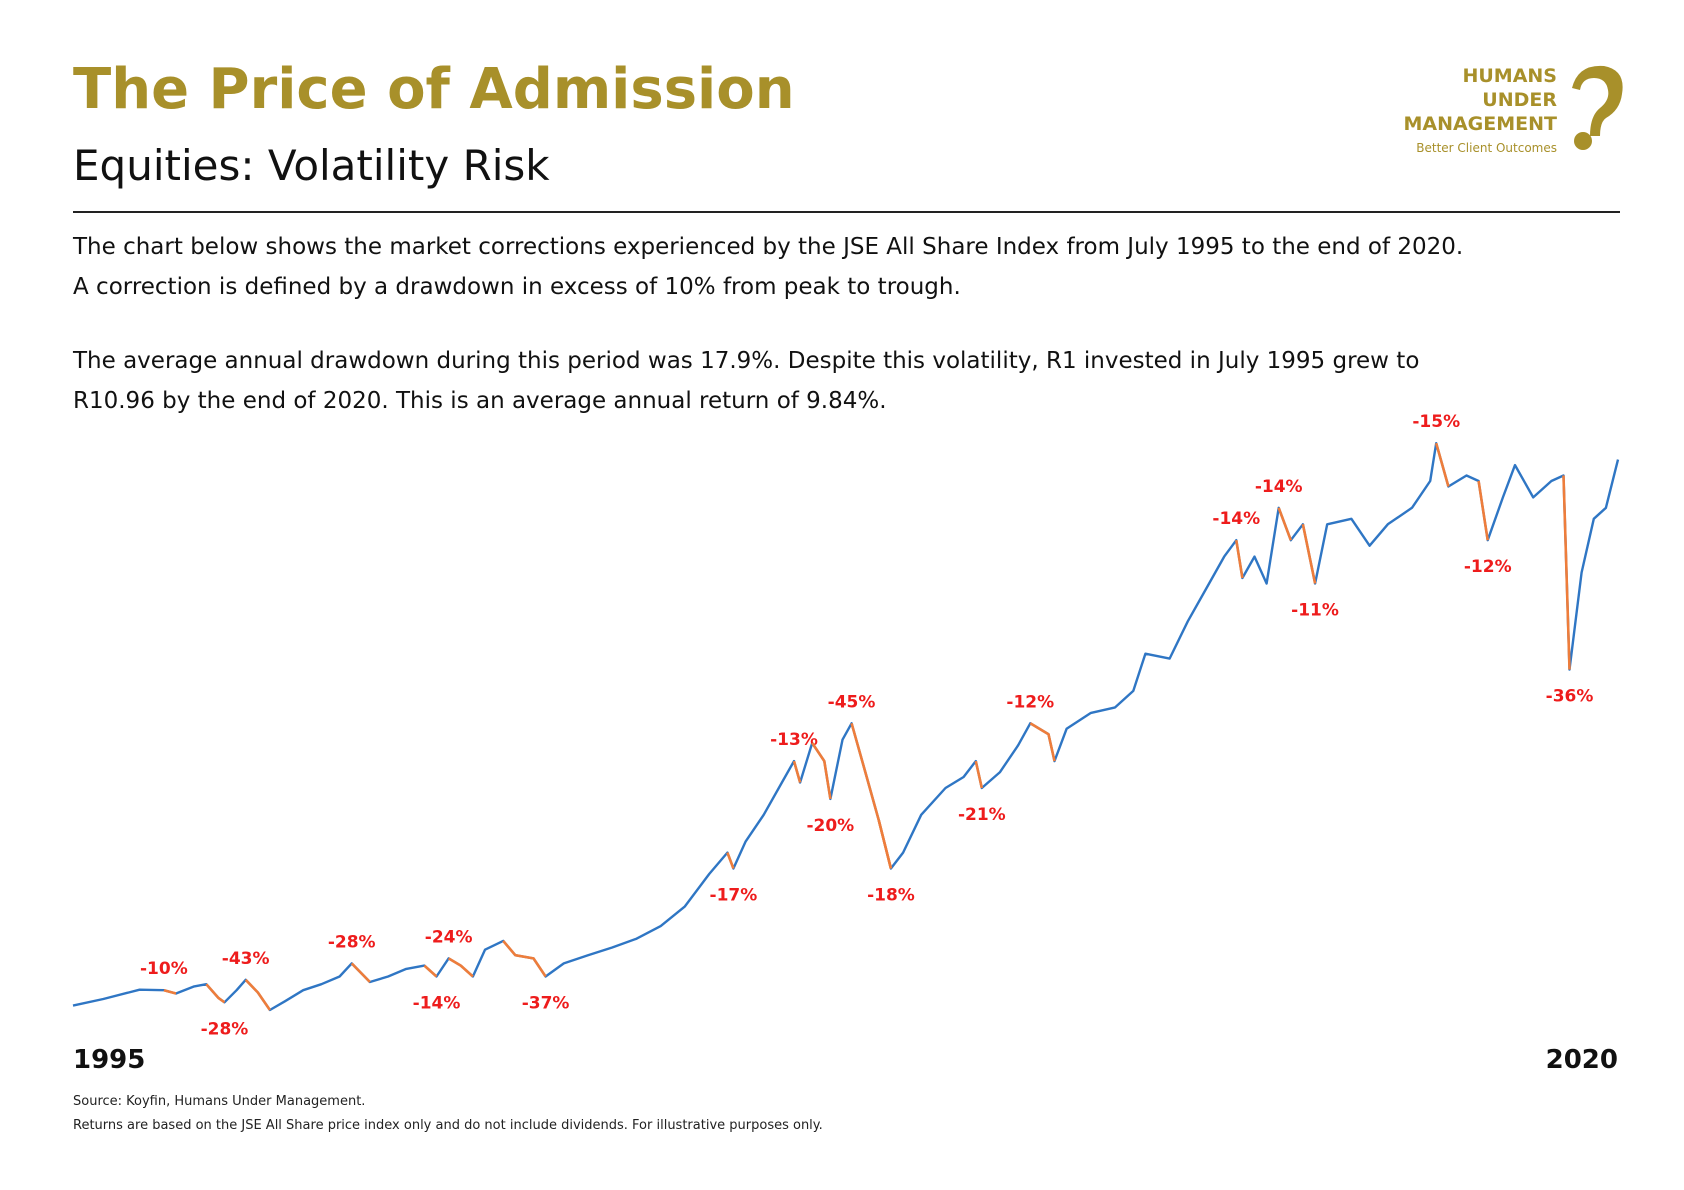 This screenshot has height=1190, width=1684. I want to click on correction-label: -18%, so click(891, 896).